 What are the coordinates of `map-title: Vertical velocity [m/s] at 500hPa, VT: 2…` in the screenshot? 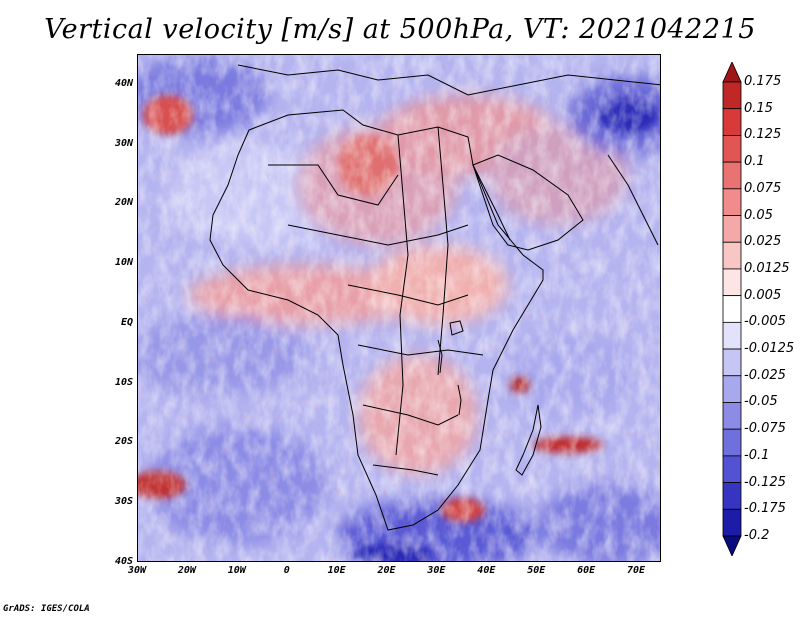 It's located at (400, 29).